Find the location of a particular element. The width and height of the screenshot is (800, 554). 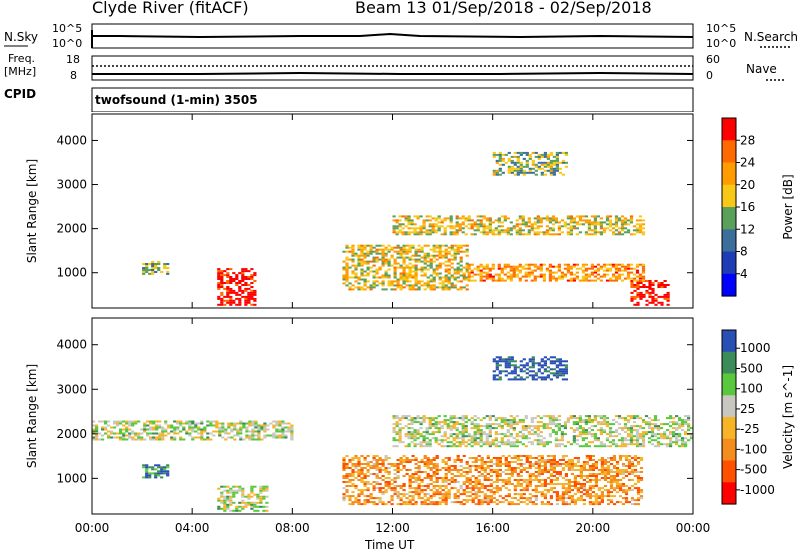

colorbar-segment is located at coordinates (729, 384).